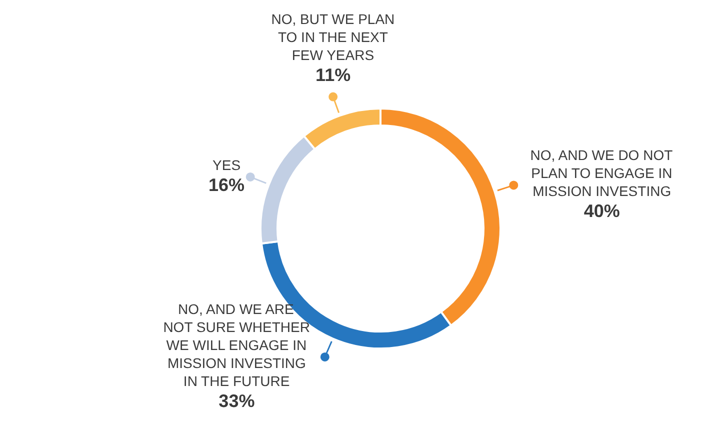 The image size is (710, 436). What do you see at coordinates (236, 344) in the screenshot?
I see `slice-label: NO, AND WE ARE NOT SURE WHETHER WE WILL ENGAGE IN MISSION INVESTING IN THE FUTURE` at bounding box center [236, 344].